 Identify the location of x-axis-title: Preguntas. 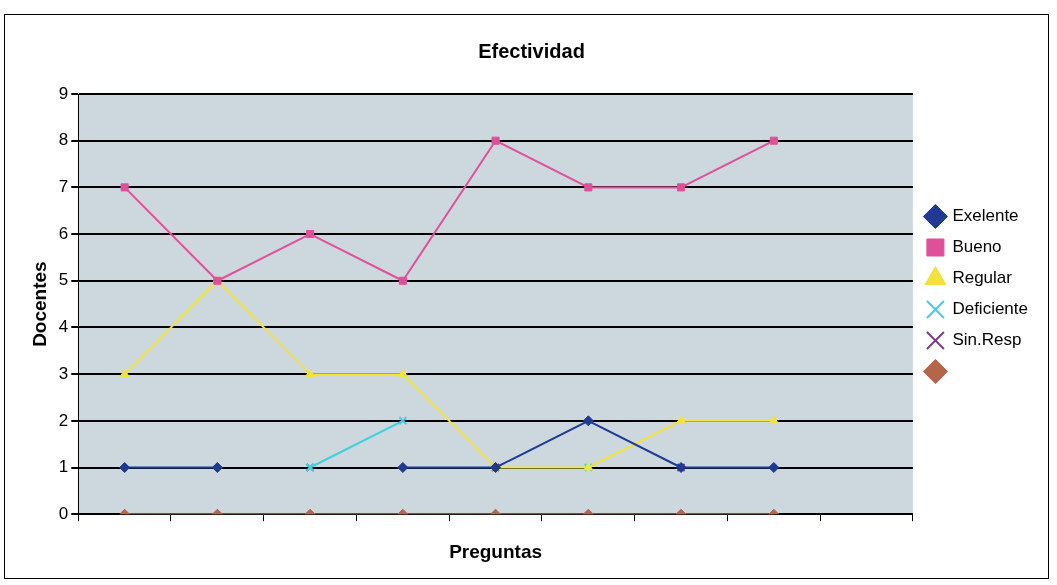
(496, 551).